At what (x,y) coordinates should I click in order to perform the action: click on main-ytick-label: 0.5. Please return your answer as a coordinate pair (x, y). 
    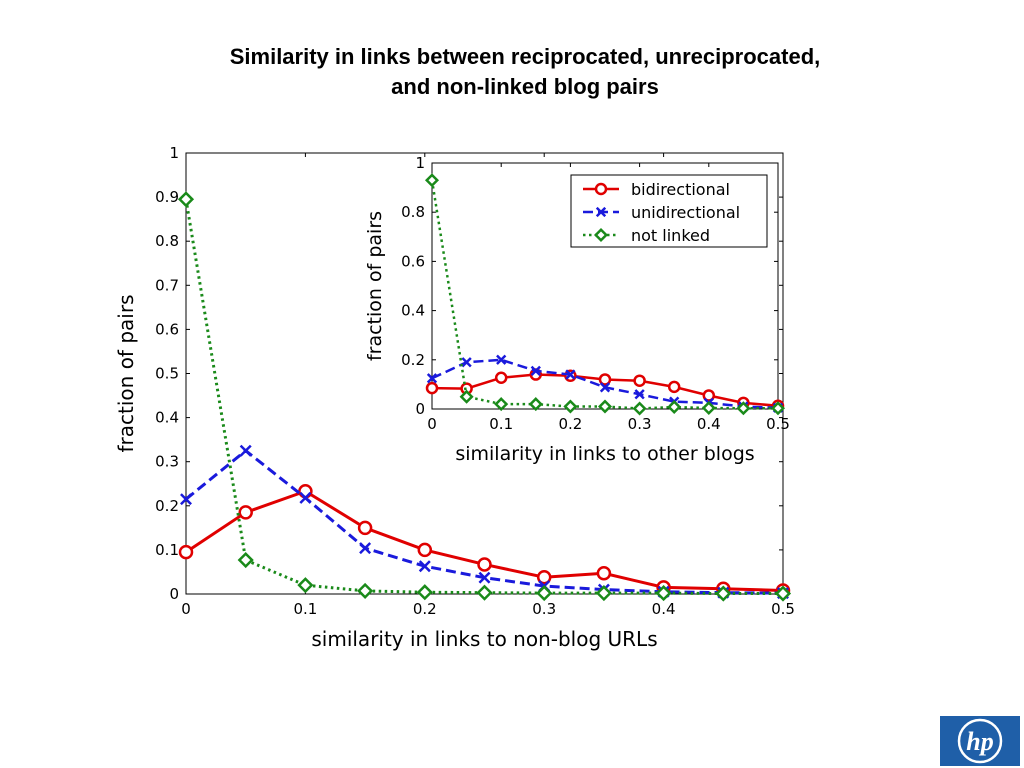
    Looking at the image, I should click on (167, 374).